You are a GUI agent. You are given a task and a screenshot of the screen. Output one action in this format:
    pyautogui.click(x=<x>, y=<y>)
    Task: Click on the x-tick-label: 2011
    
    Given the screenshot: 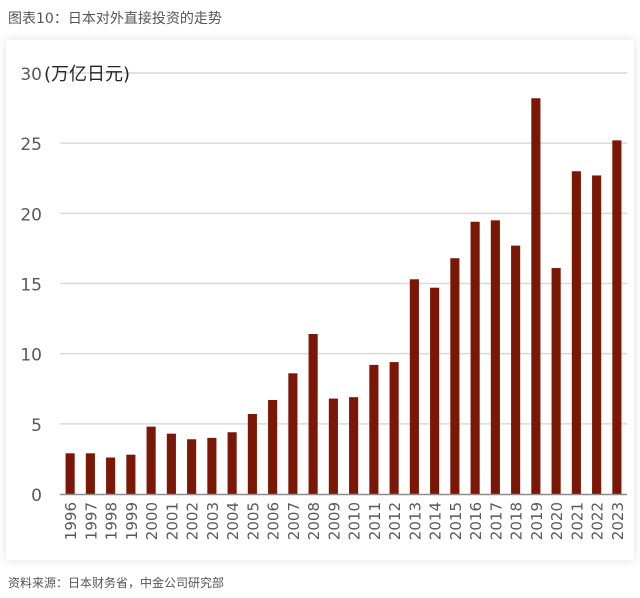 What is the action you would take?
    pyautogui.click(x=375, y=521)
    